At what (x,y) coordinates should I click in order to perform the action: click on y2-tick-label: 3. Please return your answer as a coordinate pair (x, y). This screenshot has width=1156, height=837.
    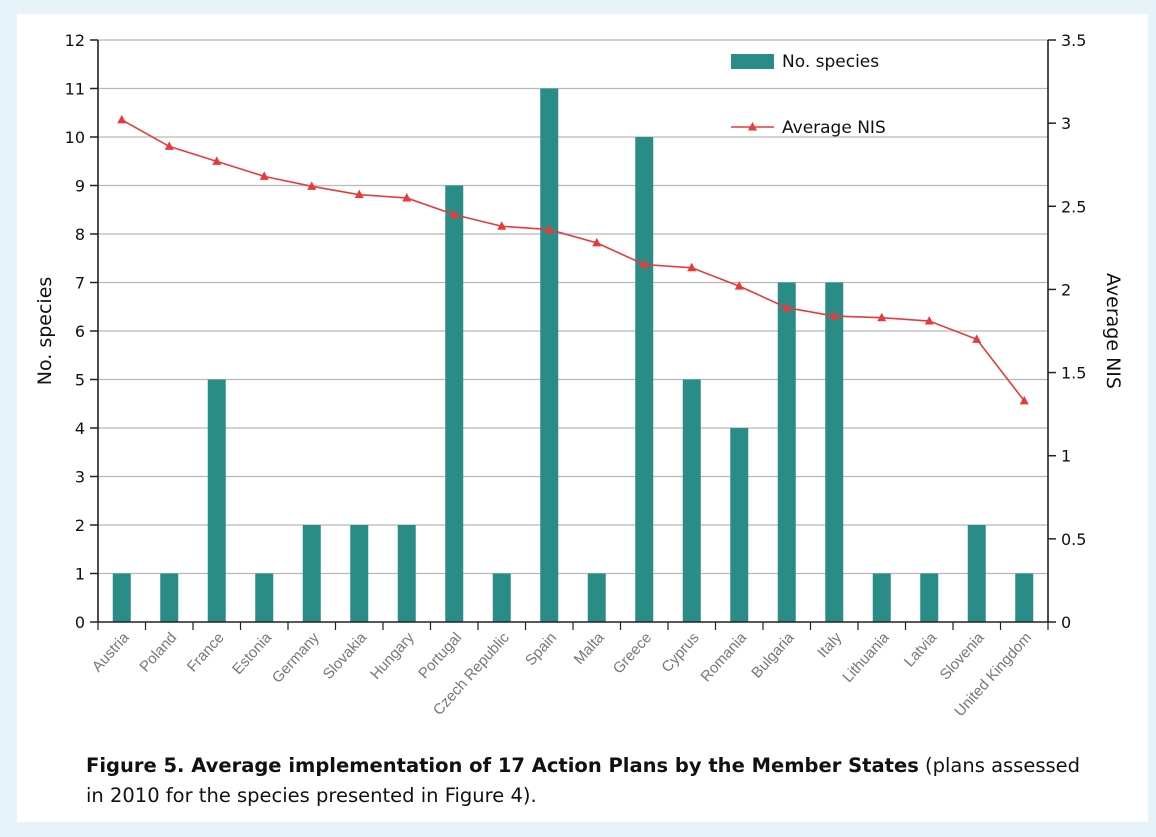
    Looking at the image, I should click on (1066, 123).